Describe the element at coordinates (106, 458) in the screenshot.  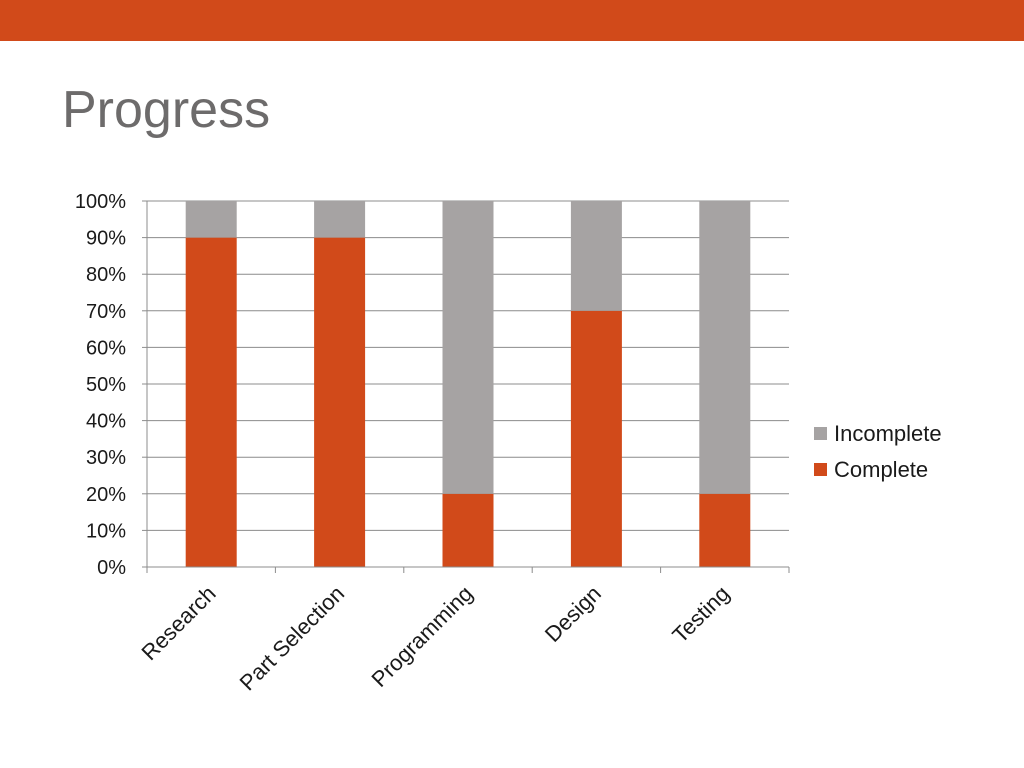
I see `y-tick-label: 30%` at that location.